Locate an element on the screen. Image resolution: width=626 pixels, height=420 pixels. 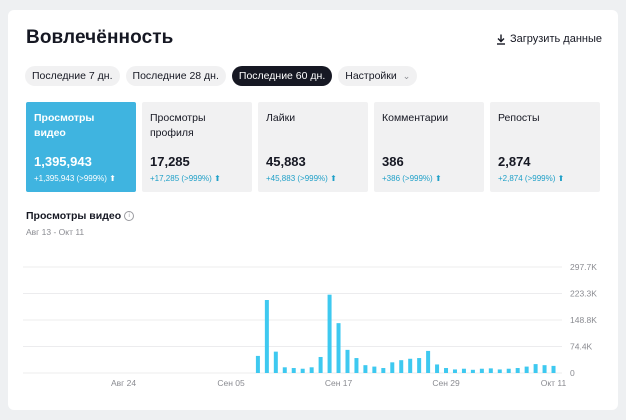
metric-value: 1,395,943 is located at coordinates (63, 161).